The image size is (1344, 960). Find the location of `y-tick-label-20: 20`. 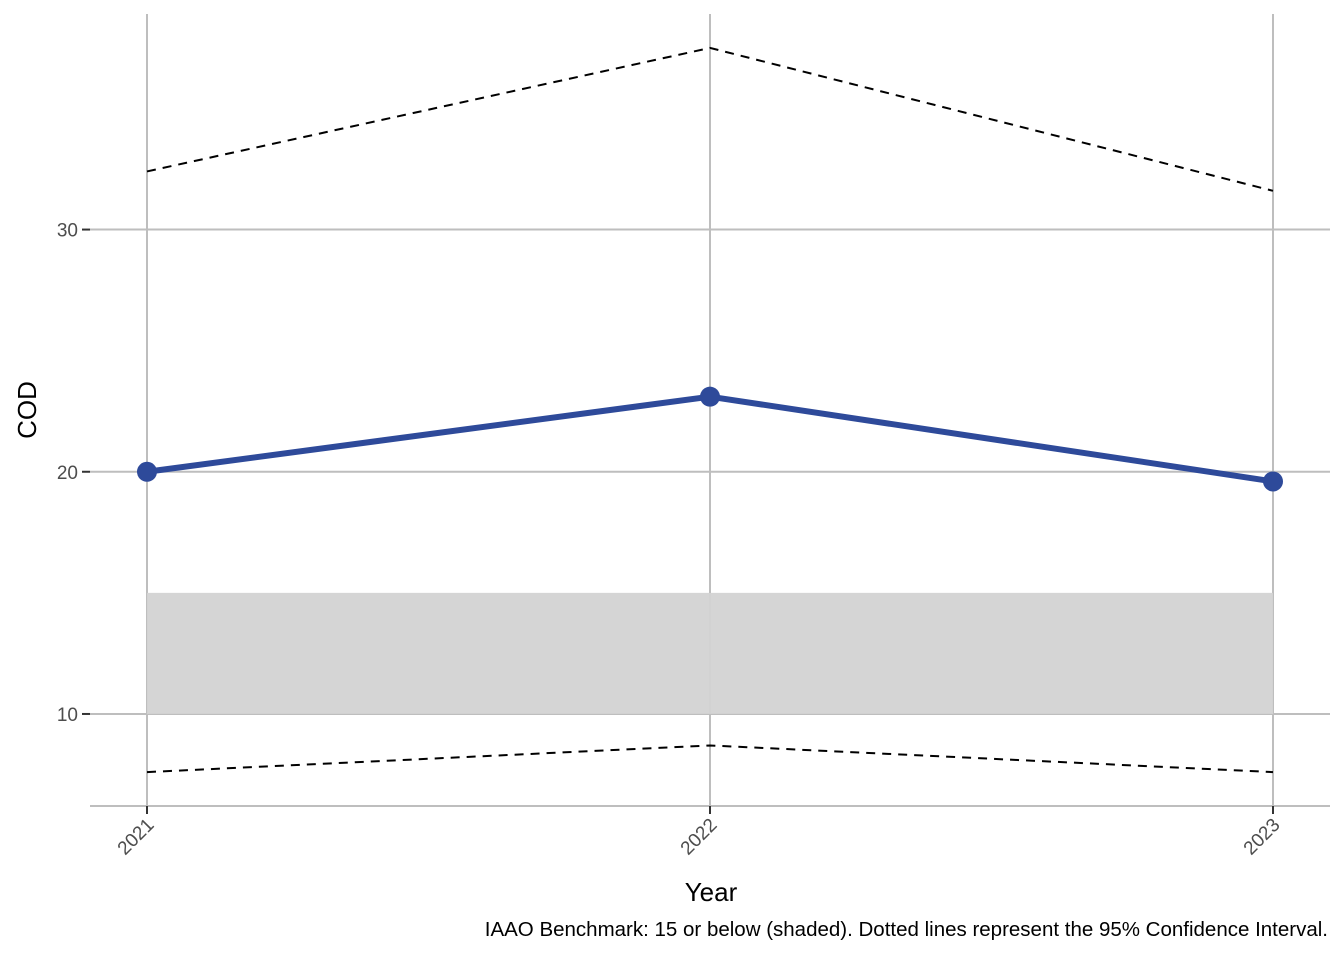

y-tick-label-20: 20 is located at coordinates (67, 473).